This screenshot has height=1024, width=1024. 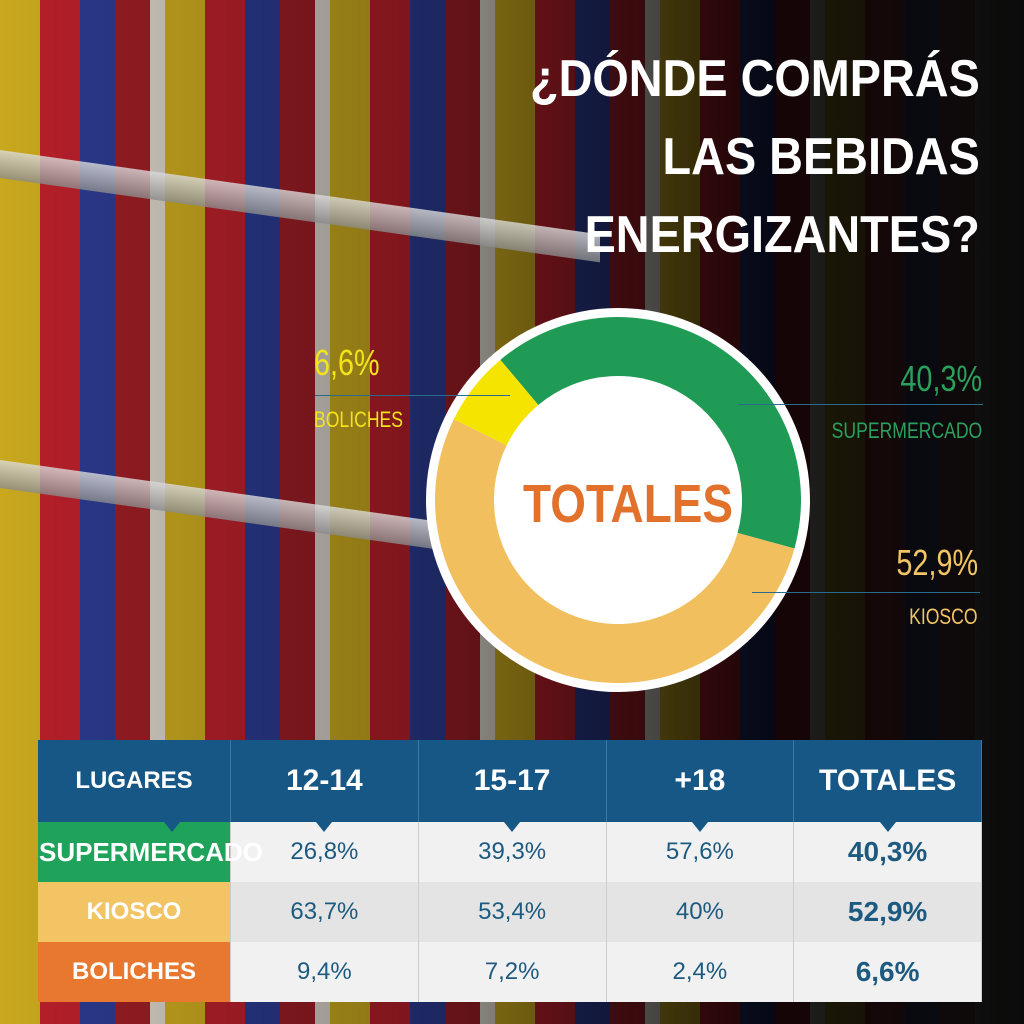 I want to click on donut-slice-boliches, so click(x=496, y=402).